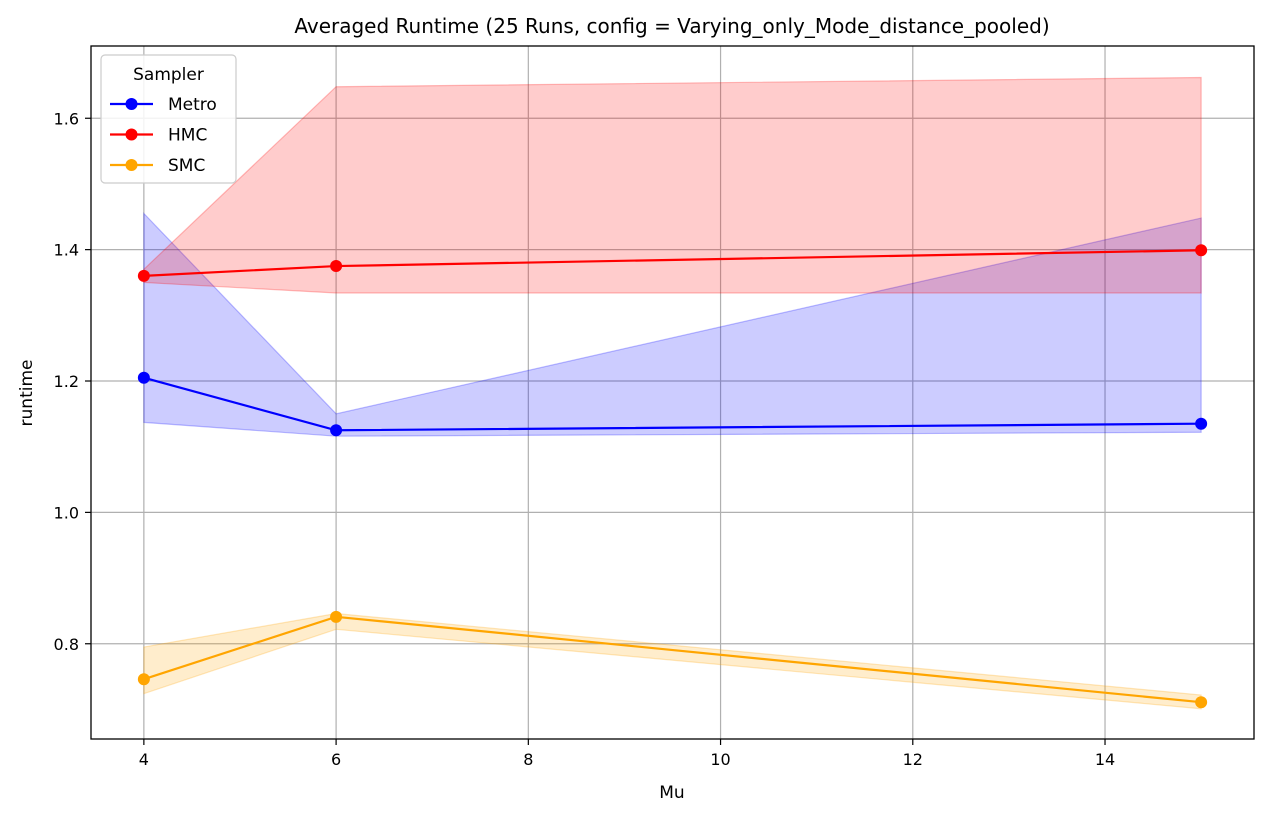  Describe the element at coordinates (66, 250) in the screenshot. I see `y-tick-label: 1.4` at that location.